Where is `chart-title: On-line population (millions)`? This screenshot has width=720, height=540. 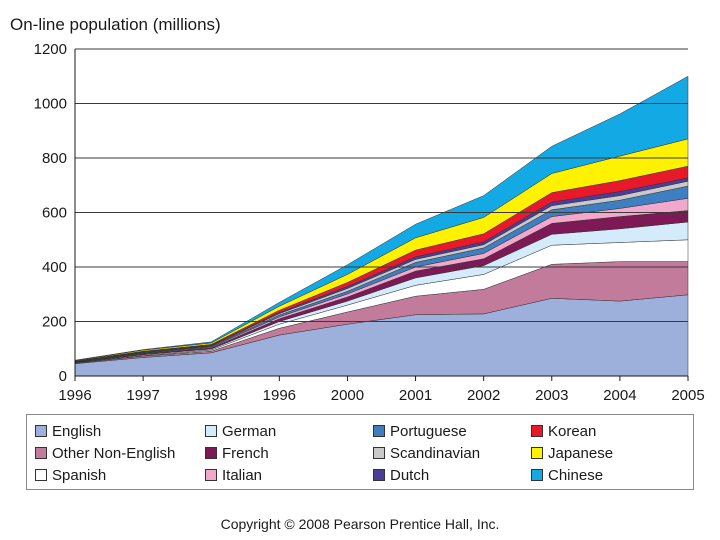 chart-title: On-line population (millions) is located at coordinates (115, 24).